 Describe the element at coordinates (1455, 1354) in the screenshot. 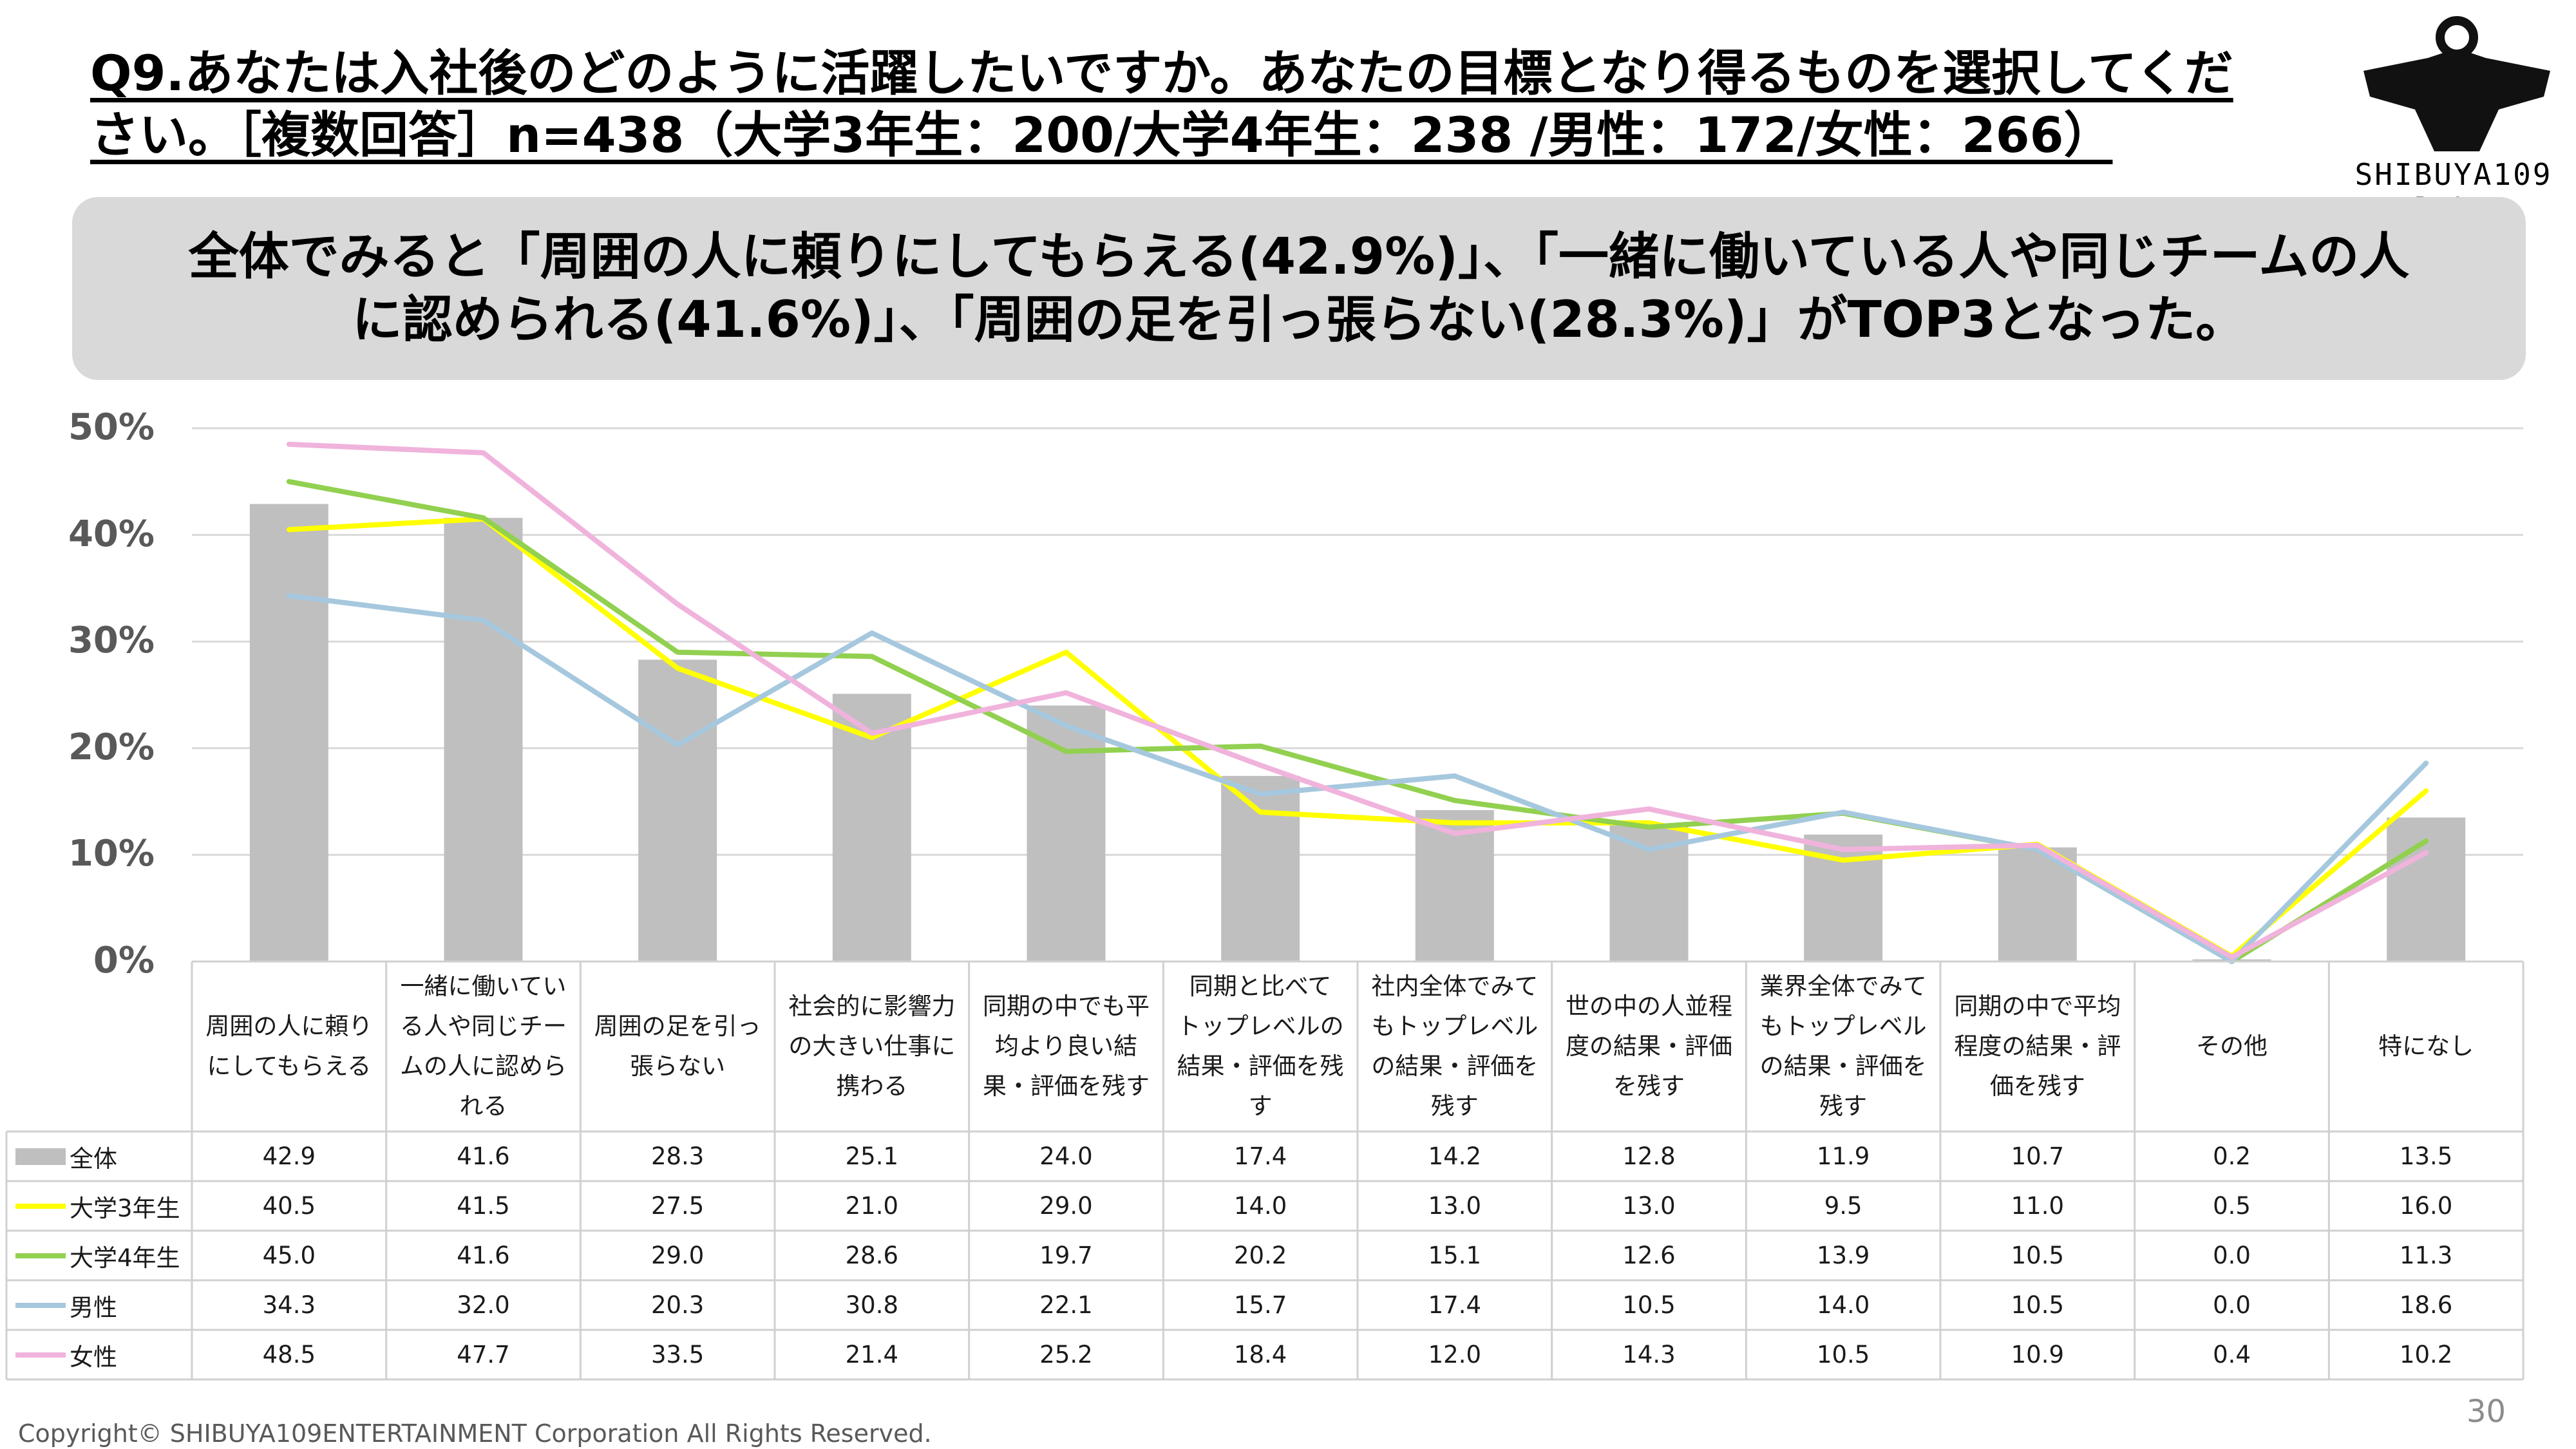

I see `data-value-cell: 12.0` at that location.